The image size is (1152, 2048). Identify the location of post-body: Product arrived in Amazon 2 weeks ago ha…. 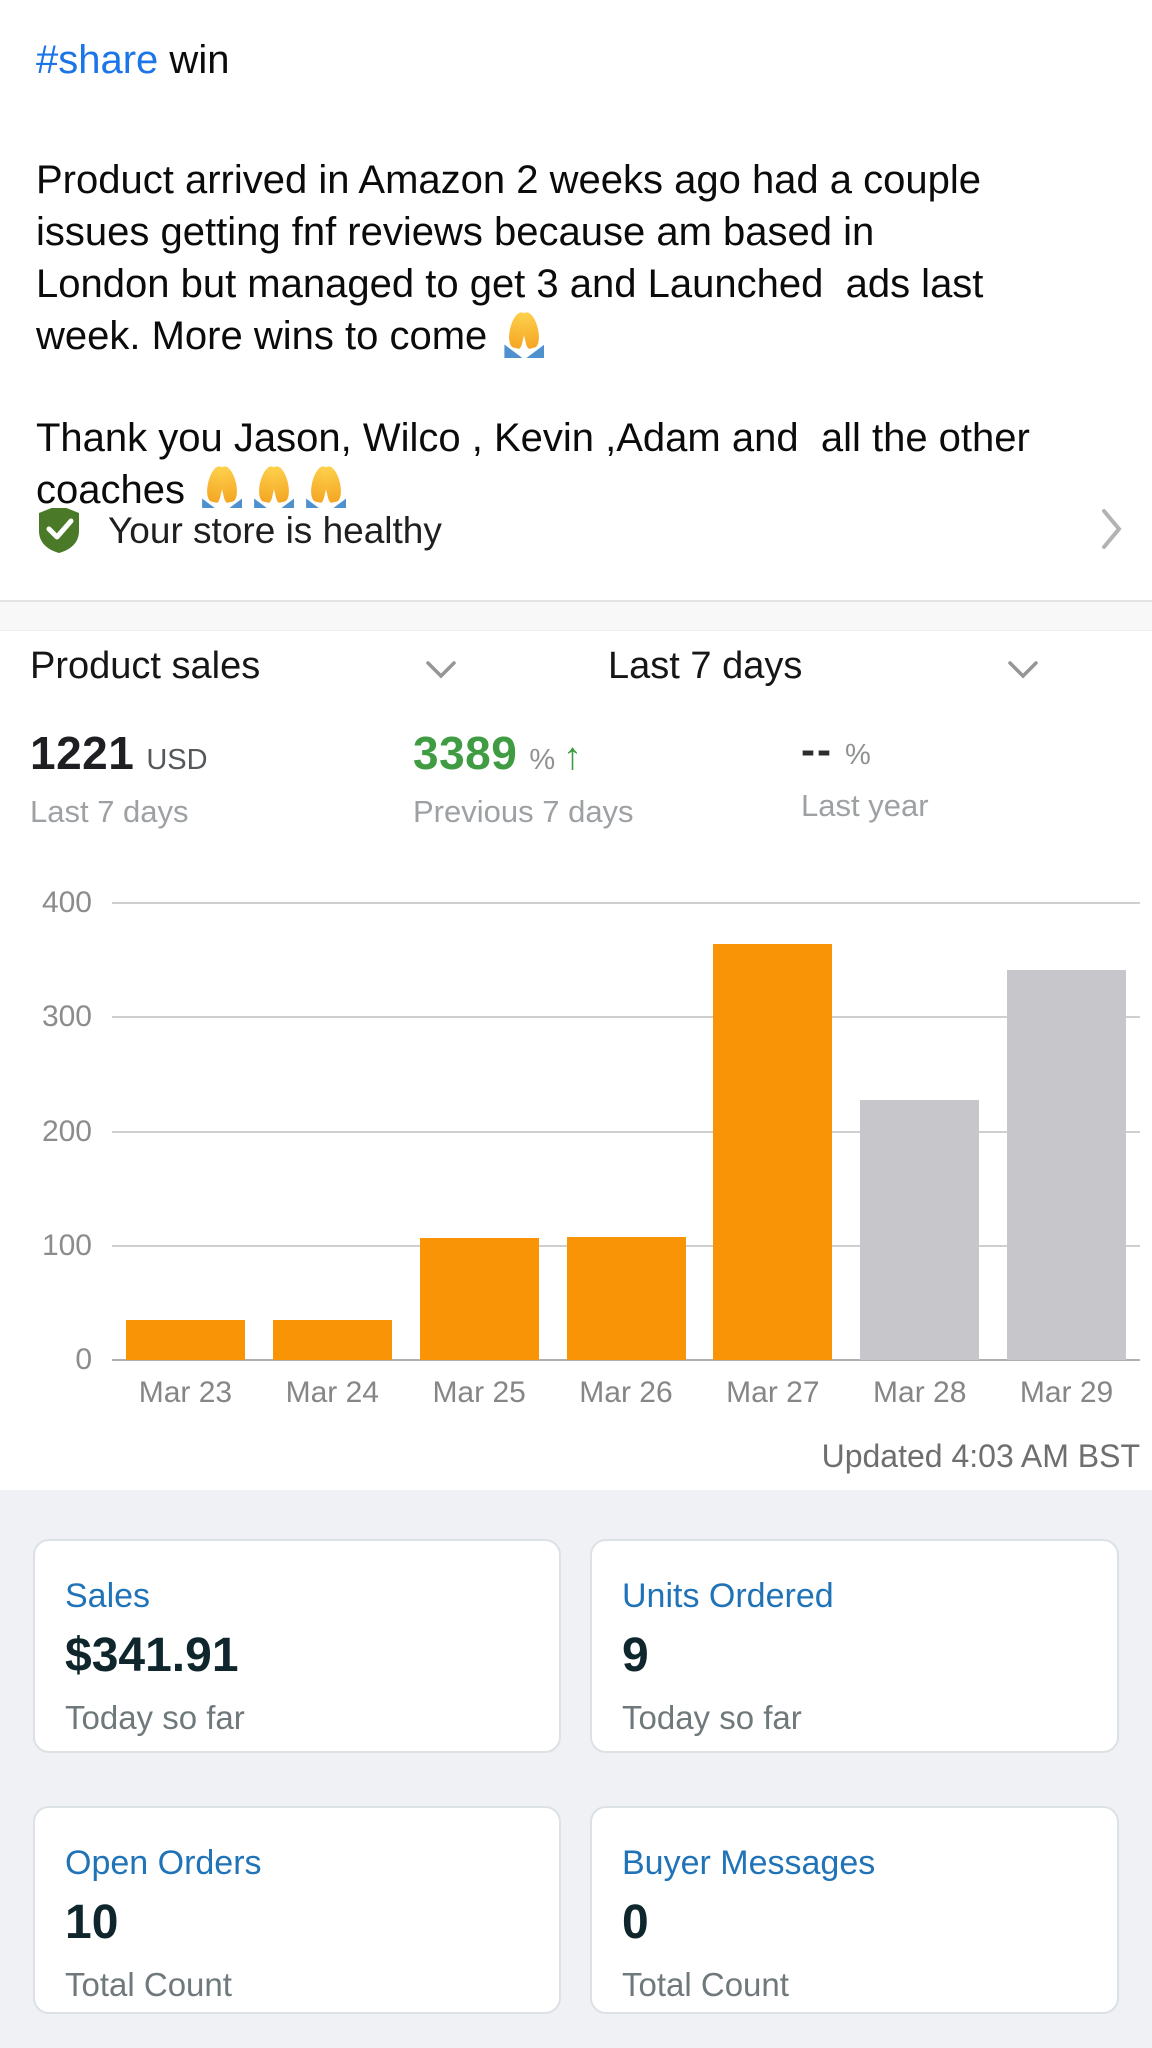
(577, 258).